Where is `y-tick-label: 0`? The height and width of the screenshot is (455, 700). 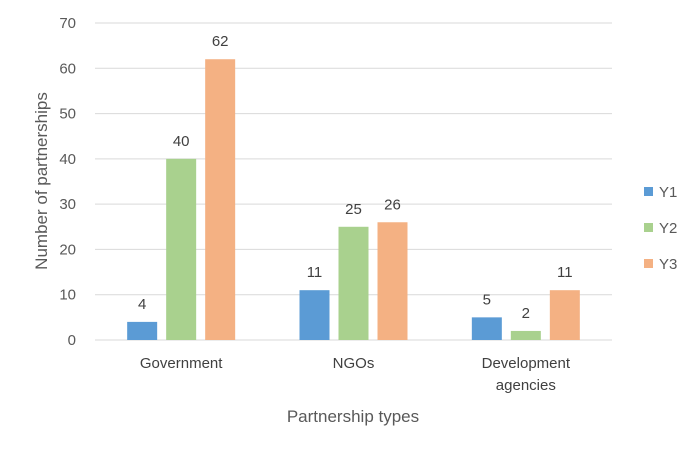
y-tick-label: 0 is located at coordinates (72, 340).